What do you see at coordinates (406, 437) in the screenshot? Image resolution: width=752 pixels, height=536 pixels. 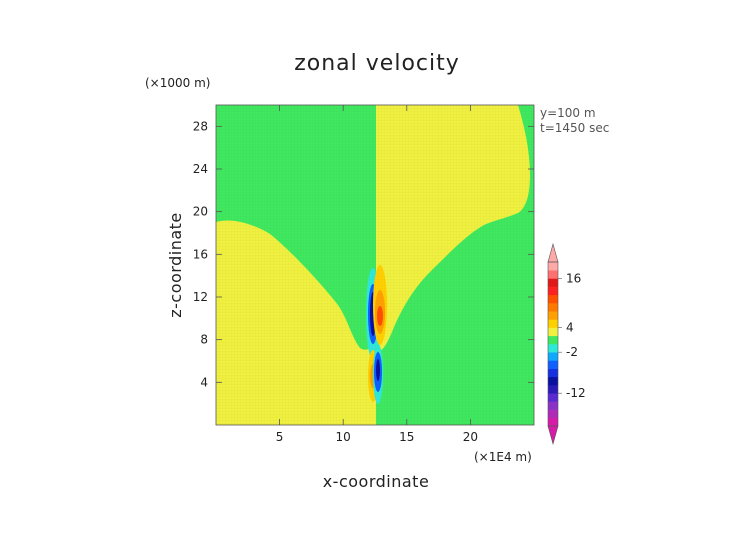 I see `x-tick-label: 15` at bounding box center [406, 437].